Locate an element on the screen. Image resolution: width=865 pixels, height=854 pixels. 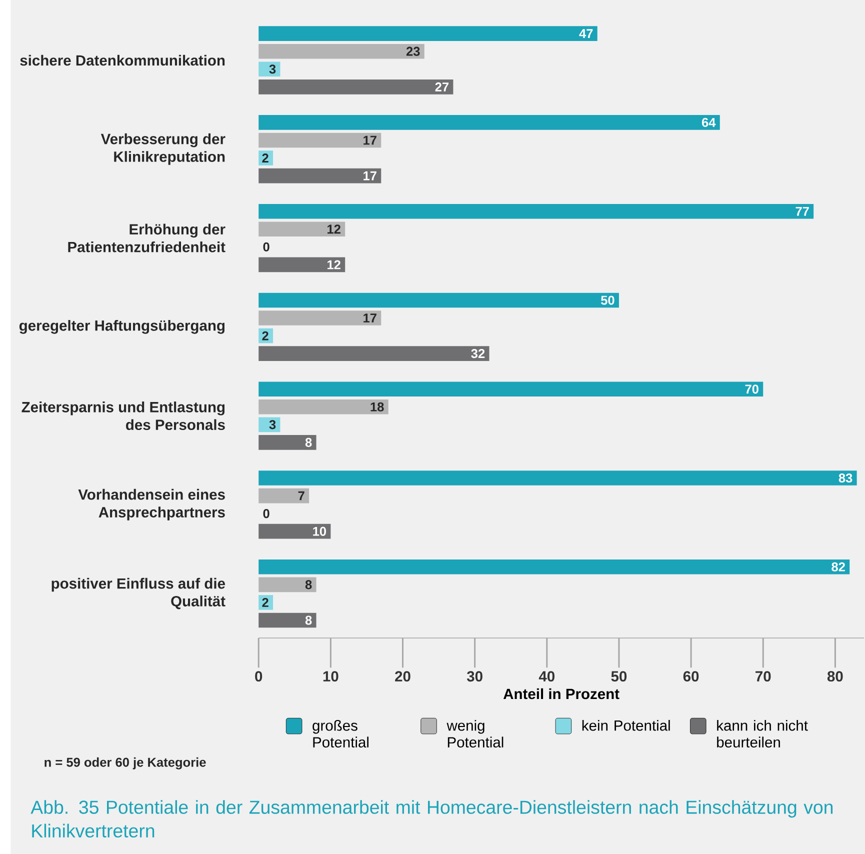
legend-label: kein Potential is located at coordinates (626, 725).